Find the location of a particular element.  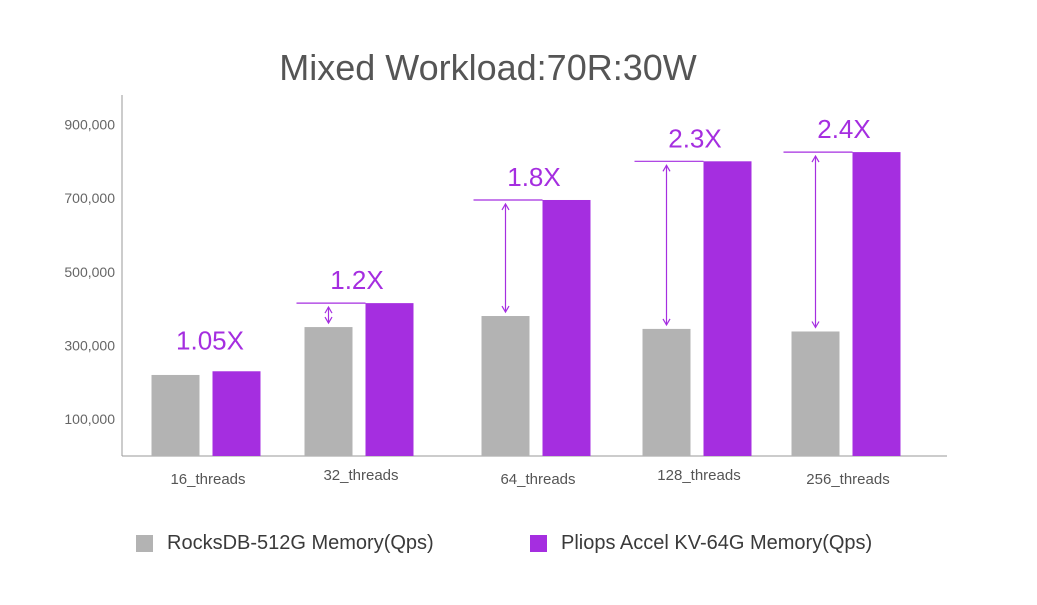

bar-rocksdb-128_threads is located at coordinates (666, 392).